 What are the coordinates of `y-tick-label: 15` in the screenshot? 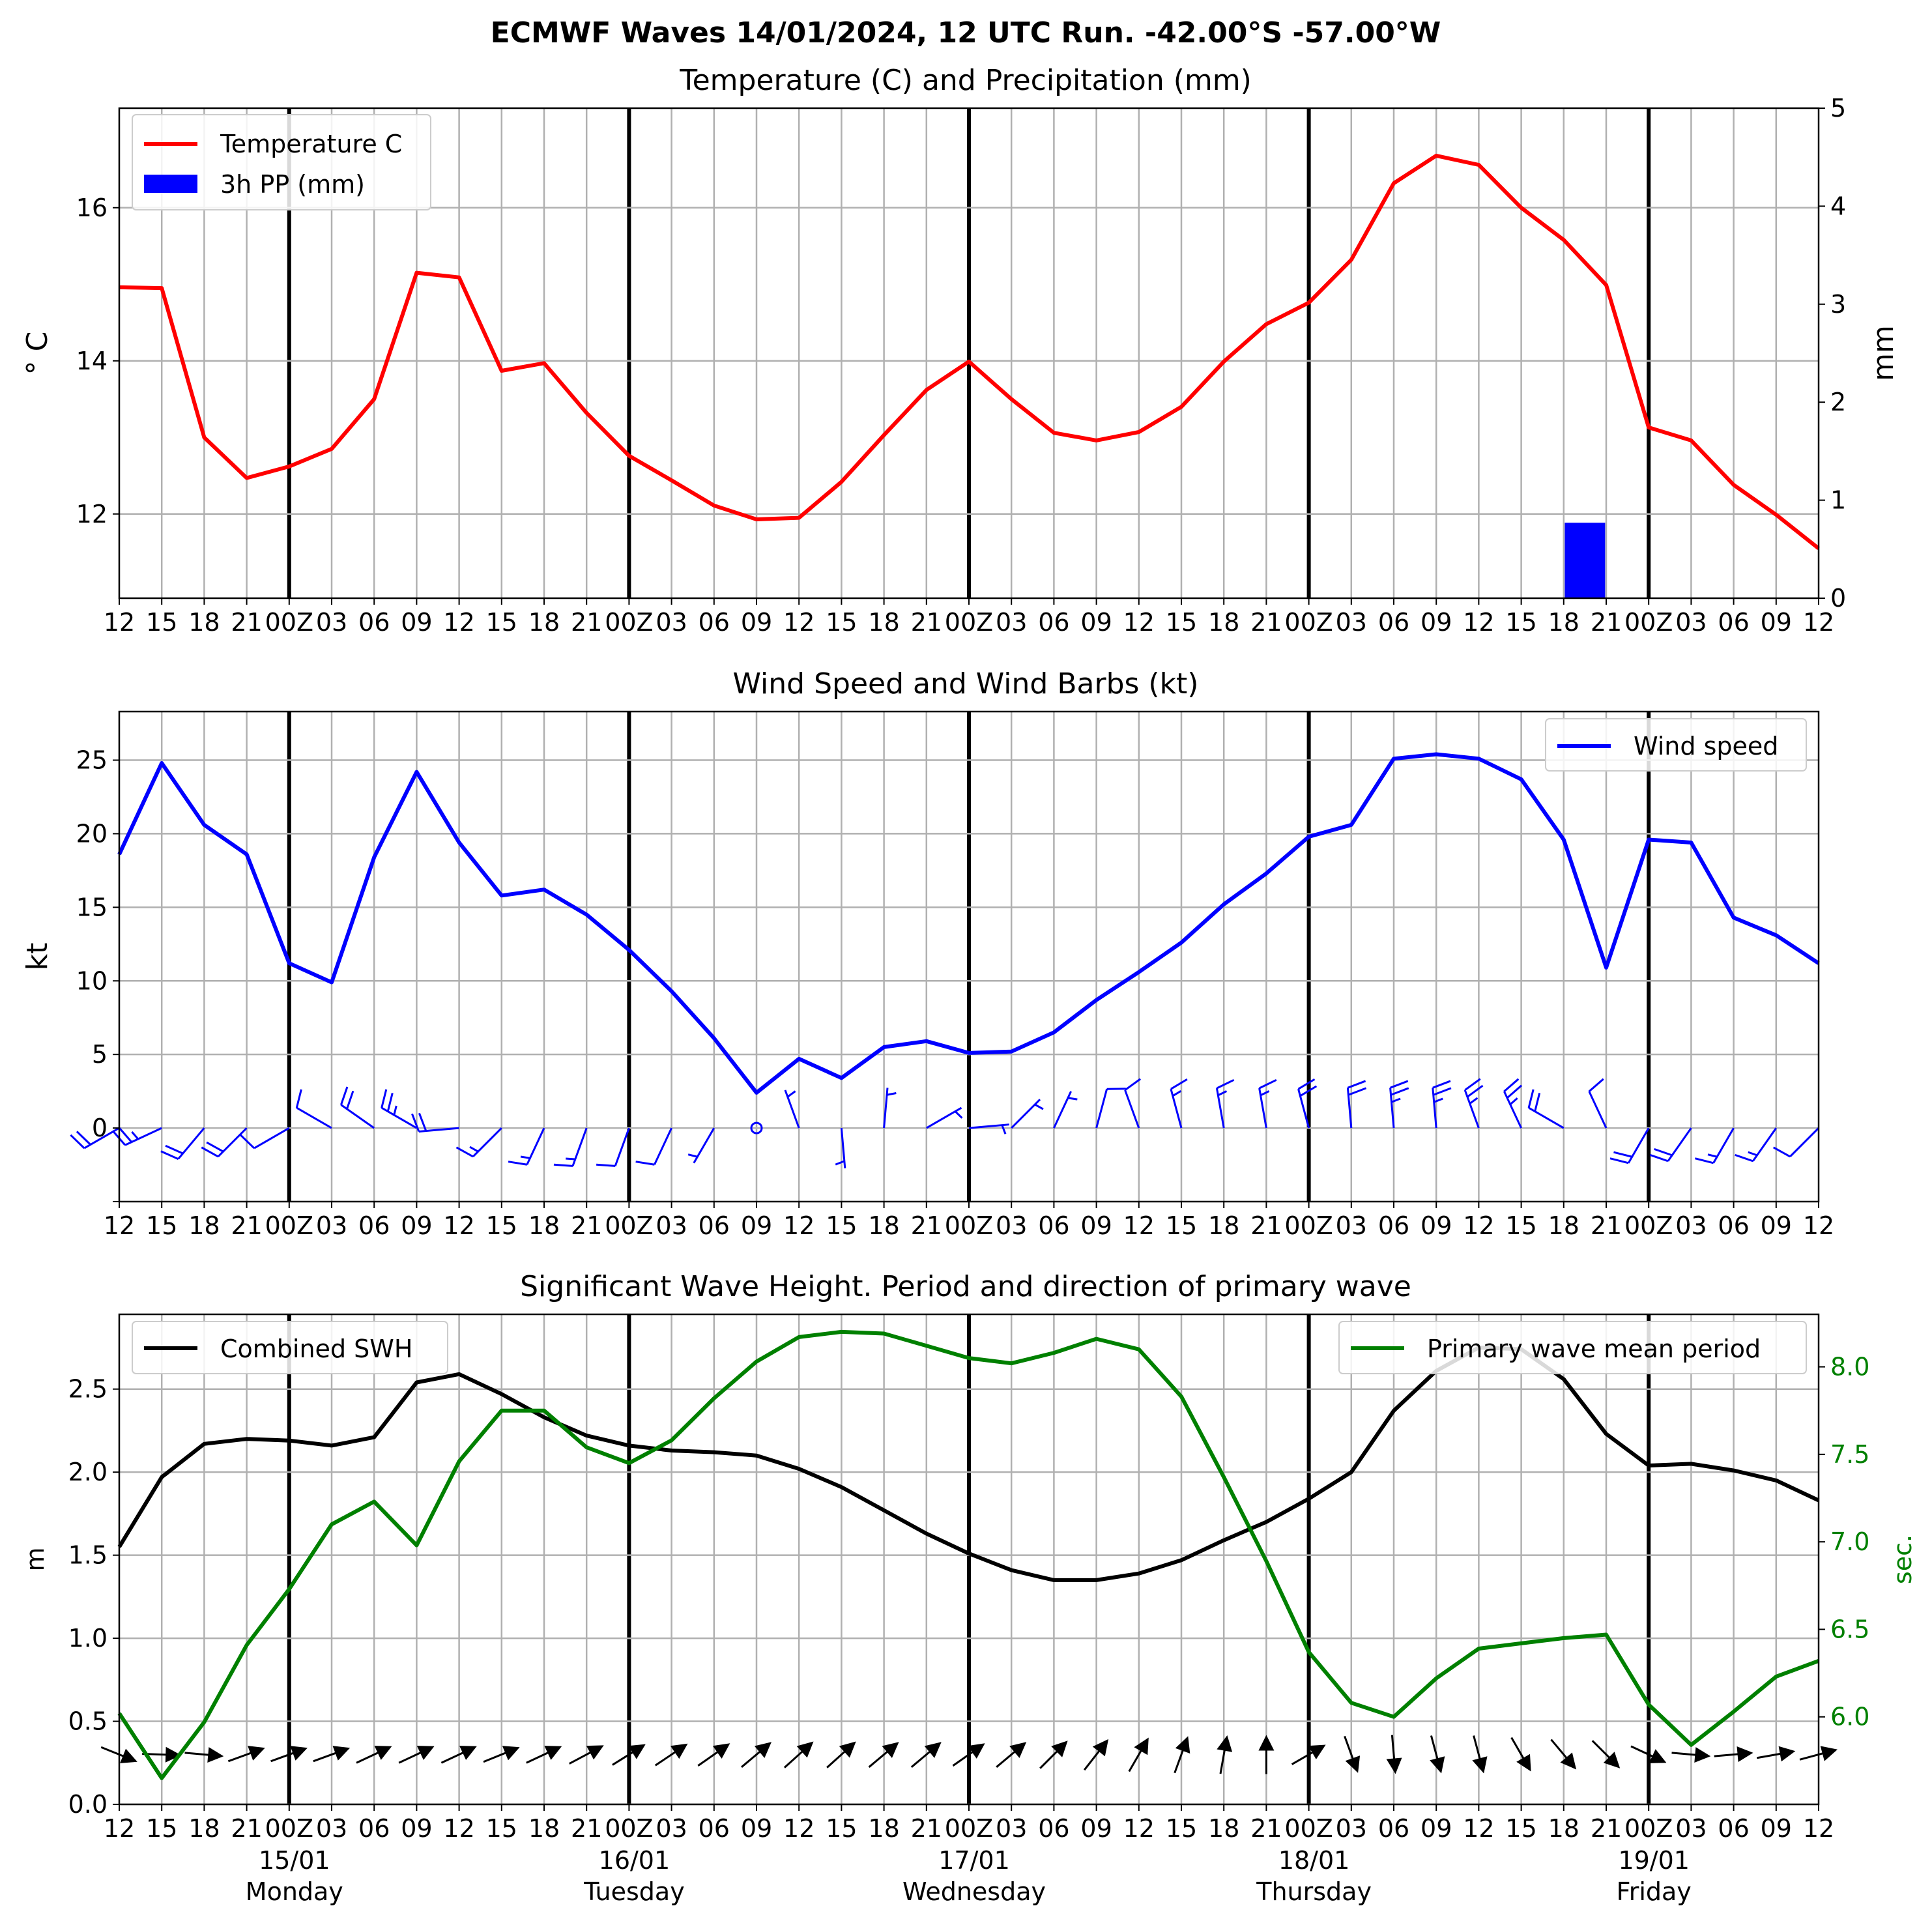 It's located at (92, 907).